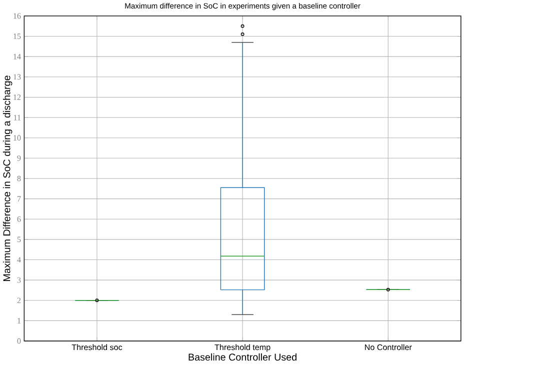 Image resolution: width=540 pixels, height=377 pixels. Describe the element at coordinates (17, 57) in the screenshot. I see `y-tick-label: 14` at that location.